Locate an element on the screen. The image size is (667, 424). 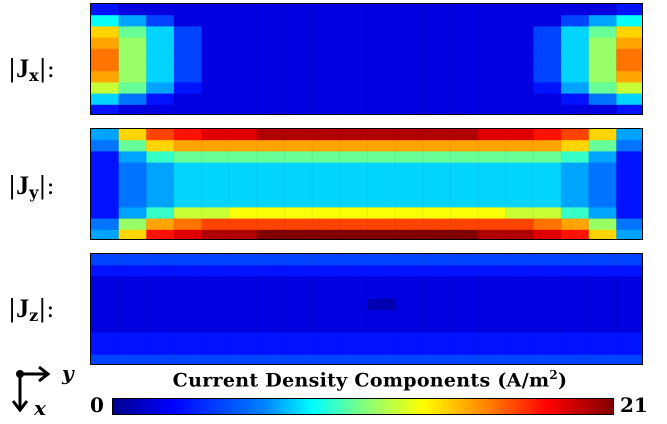
jz-label-bar: | is located at coordinates (12, 309).